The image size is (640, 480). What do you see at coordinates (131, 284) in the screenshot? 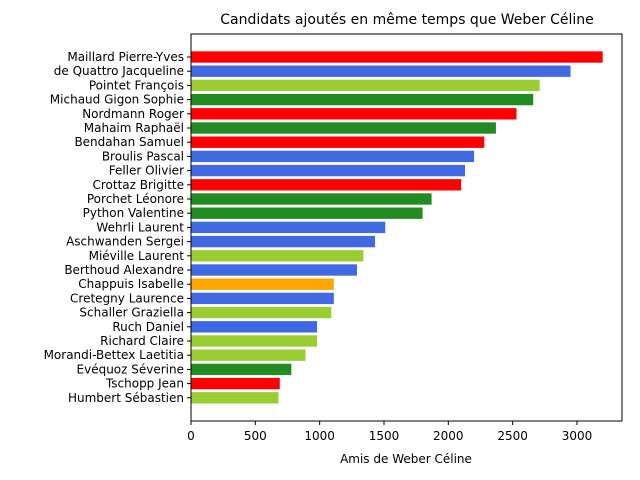
I see `y-tick-label: Chappuis Isabelle` at bounding box center [131, 284].